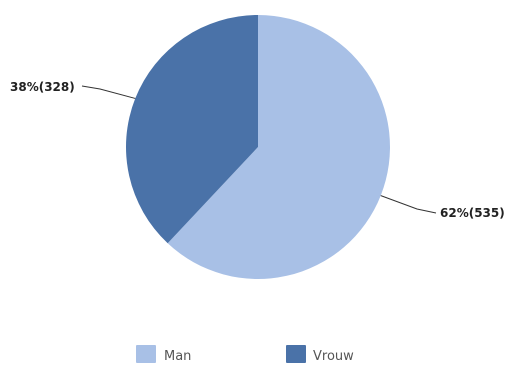 The width and height of the screenshot is (514, 365). Describe the element at coordinates (333, 356) in the screenshot. I see `legend-label-vrouw: Vrouw` at that location.